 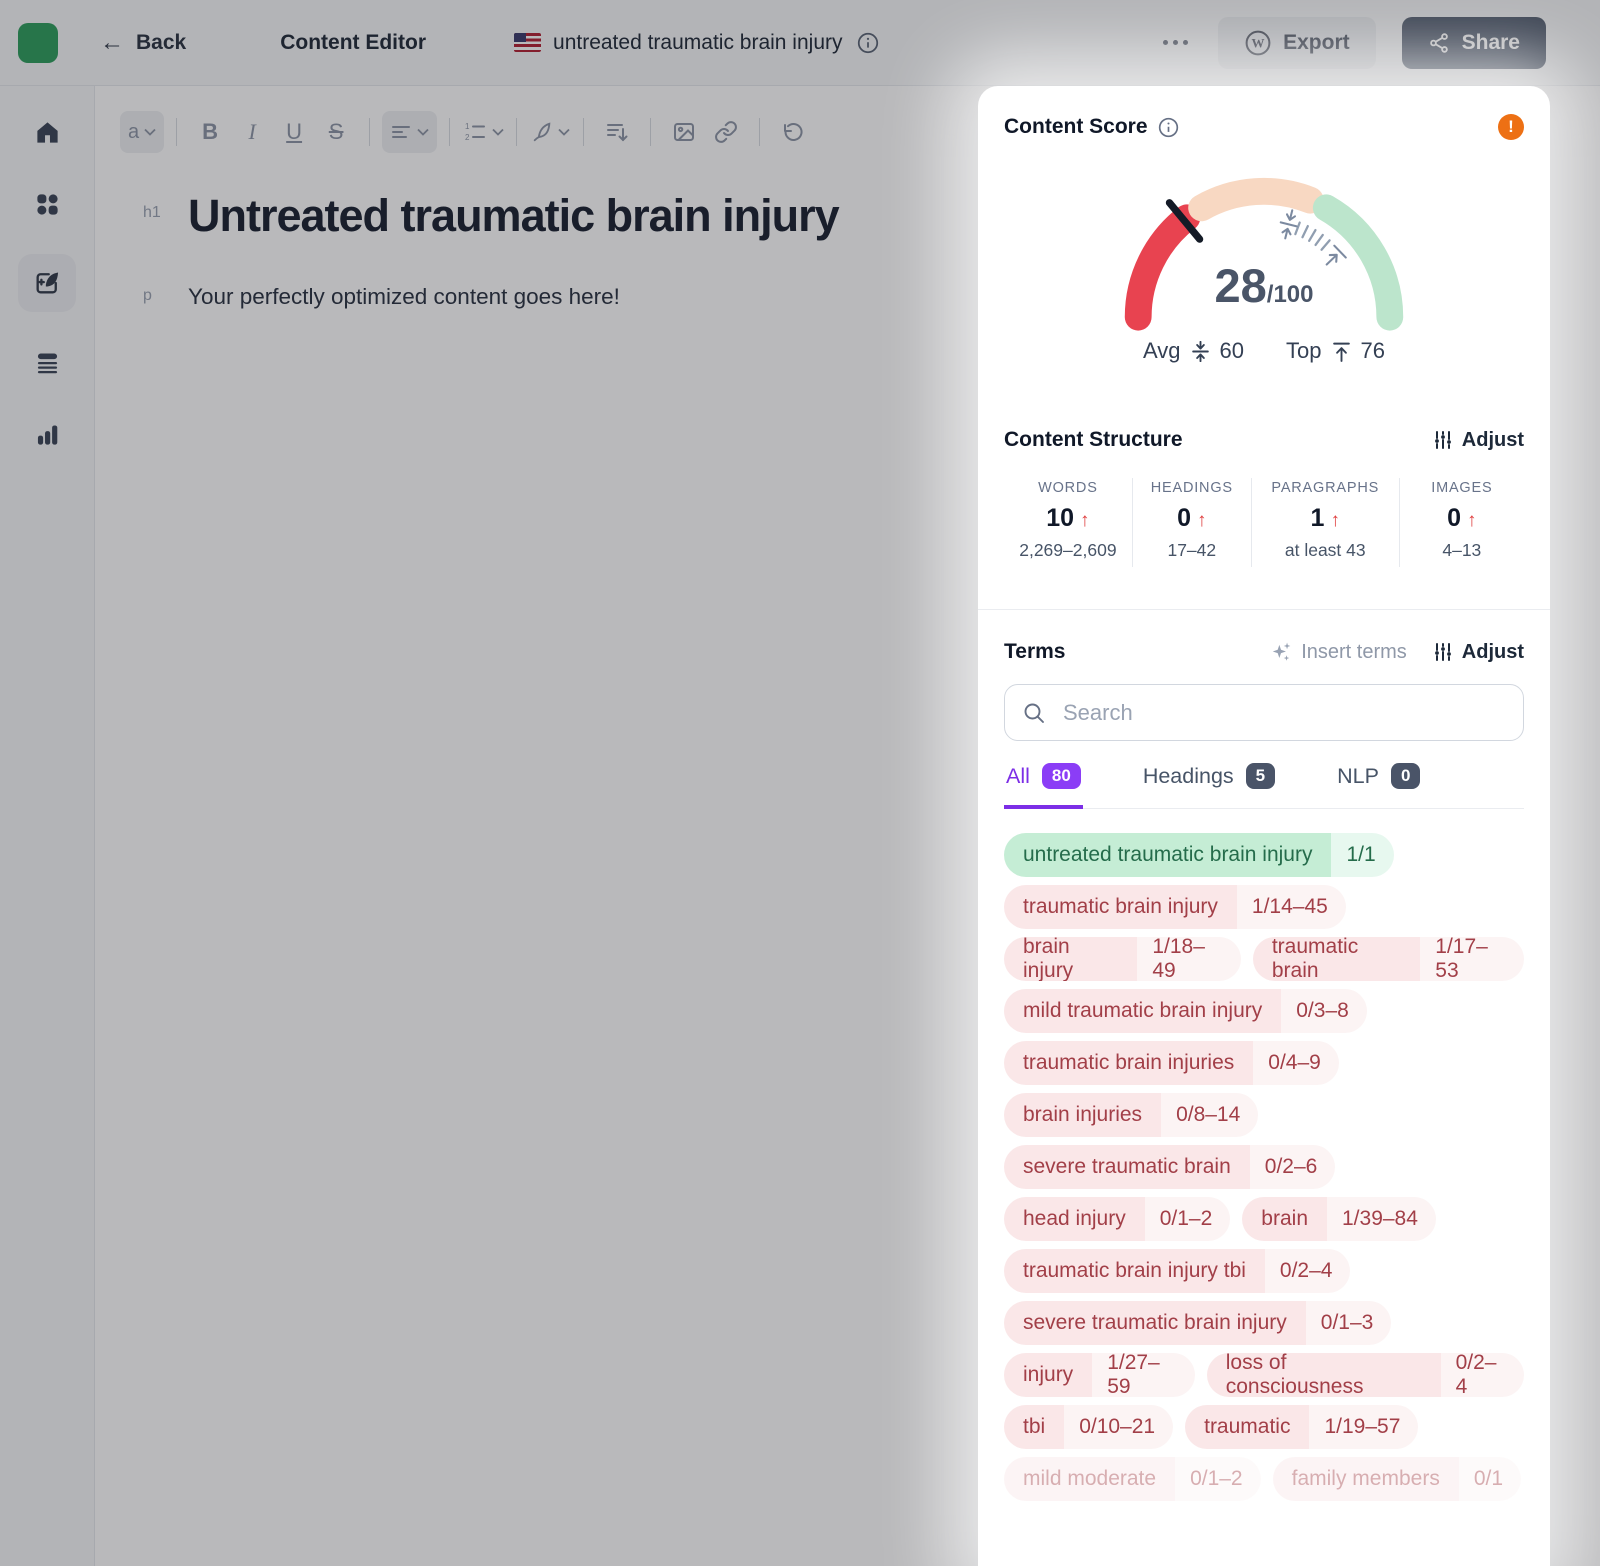 What do you see at coordinates (1490, 1479) in the screenshot?
I see `term-count: 0/1` at bounding box center [1490, 1479].